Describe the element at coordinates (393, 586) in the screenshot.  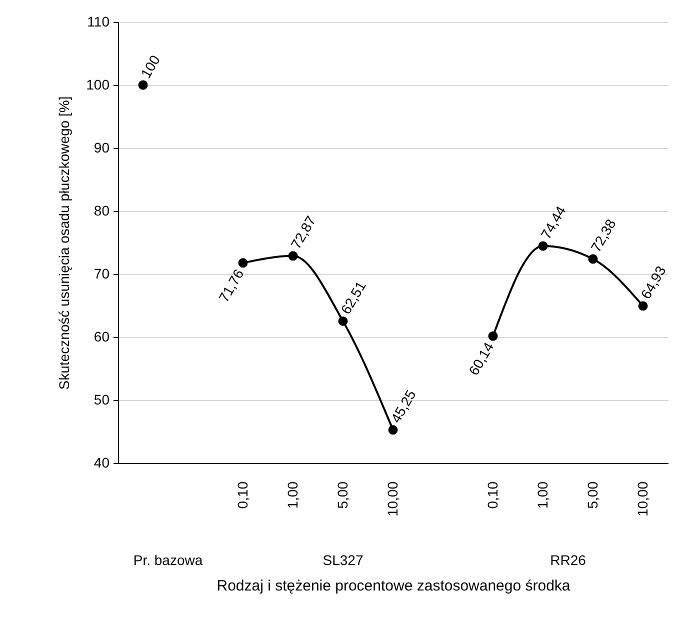
I see `x-axis-title: Rodzaj i stężenie procentowe zastosowanego środka` at that location.